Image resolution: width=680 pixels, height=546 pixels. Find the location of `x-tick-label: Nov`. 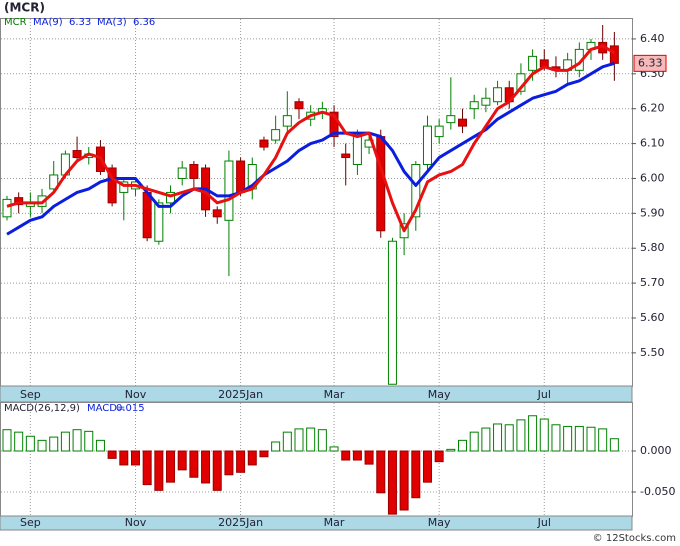

x-tick-label: Nov is located at coordinates (136, 394).